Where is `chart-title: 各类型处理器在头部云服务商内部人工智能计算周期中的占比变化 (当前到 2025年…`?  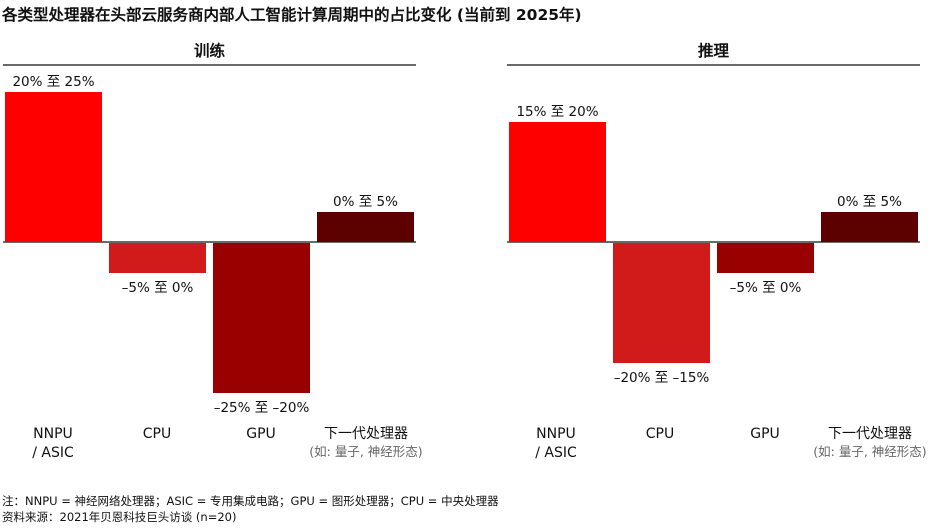
chart-title: 各类型处理器在头部云服务商内部人工智能计算周期中的占比变化 (当前到 2025年… is located at coordinates (292, 15).